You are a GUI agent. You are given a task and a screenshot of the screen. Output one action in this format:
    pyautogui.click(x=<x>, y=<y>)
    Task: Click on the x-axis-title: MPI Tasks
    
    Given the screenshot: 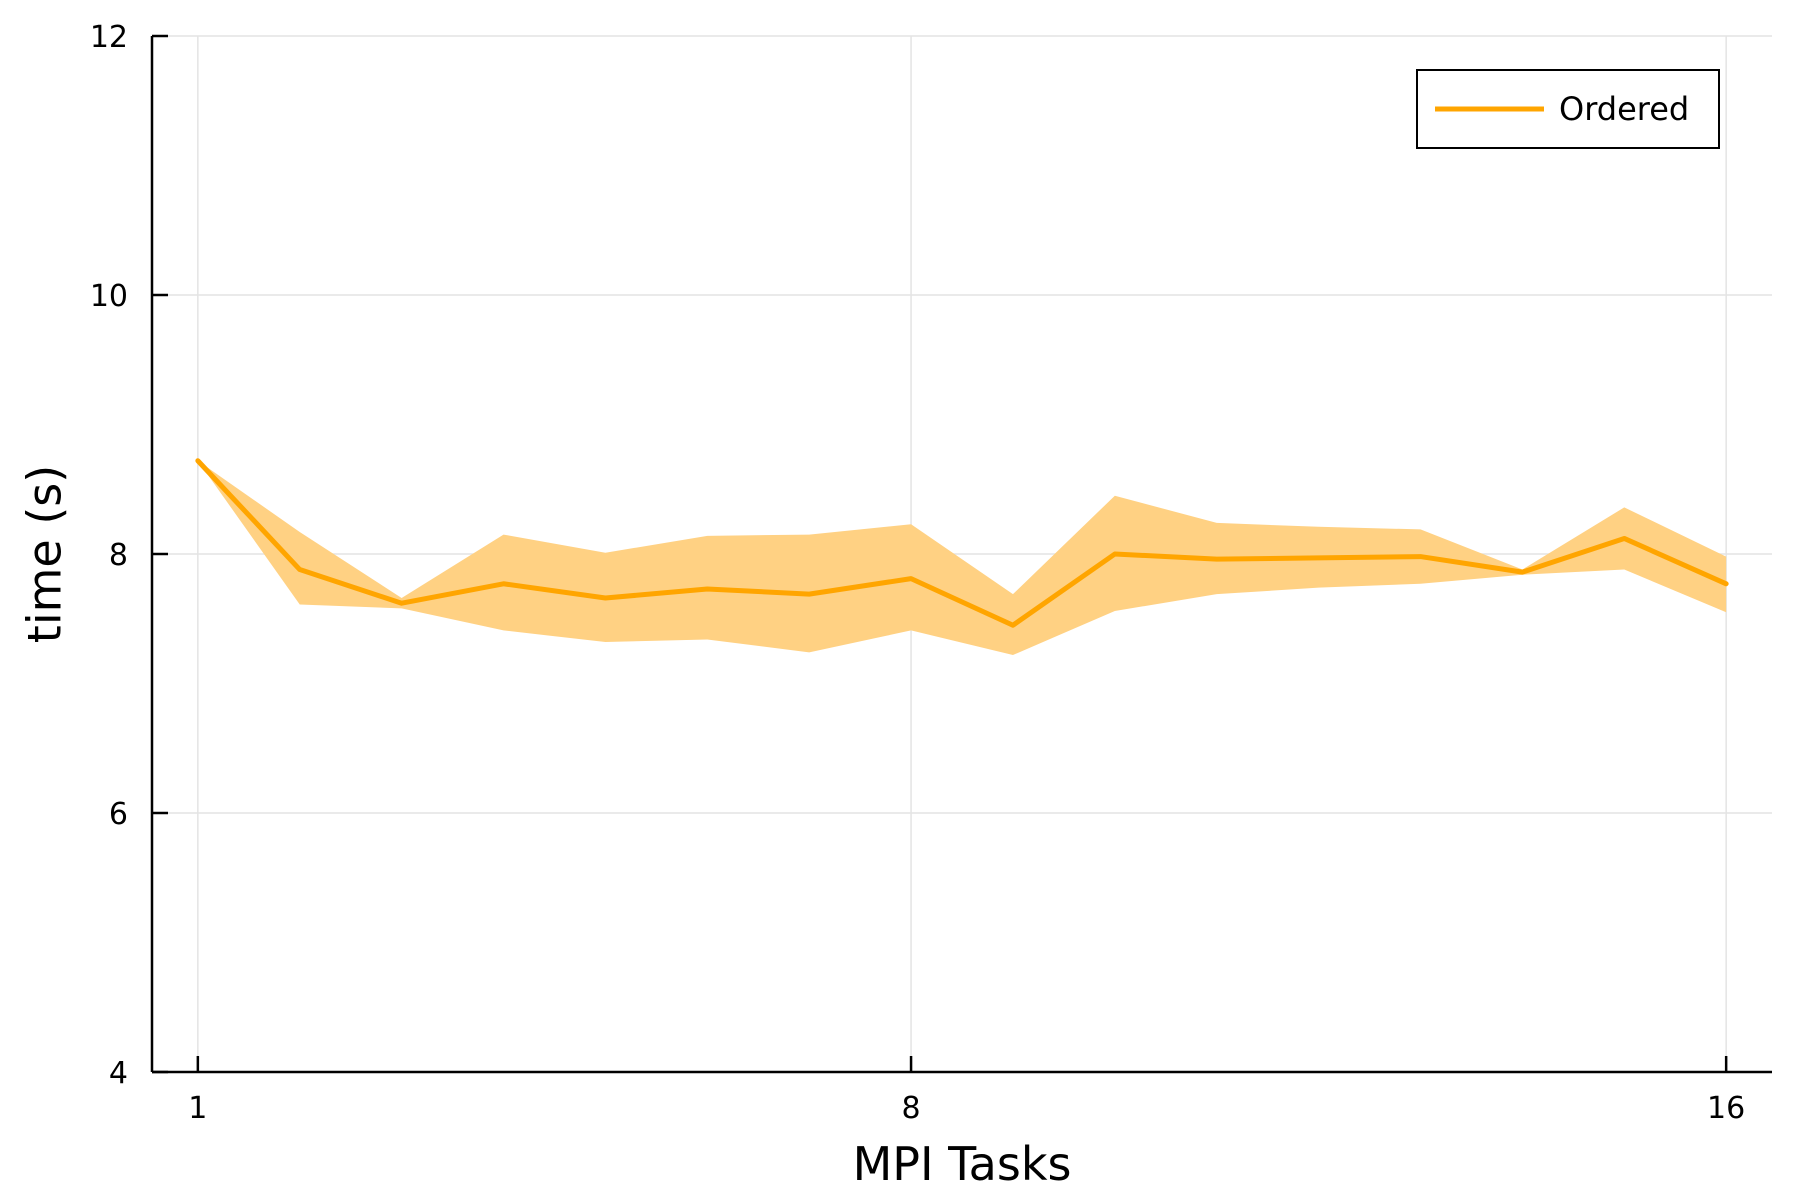 What is the action you would take?
    pyautogui.click(x=962, y=1164)
    